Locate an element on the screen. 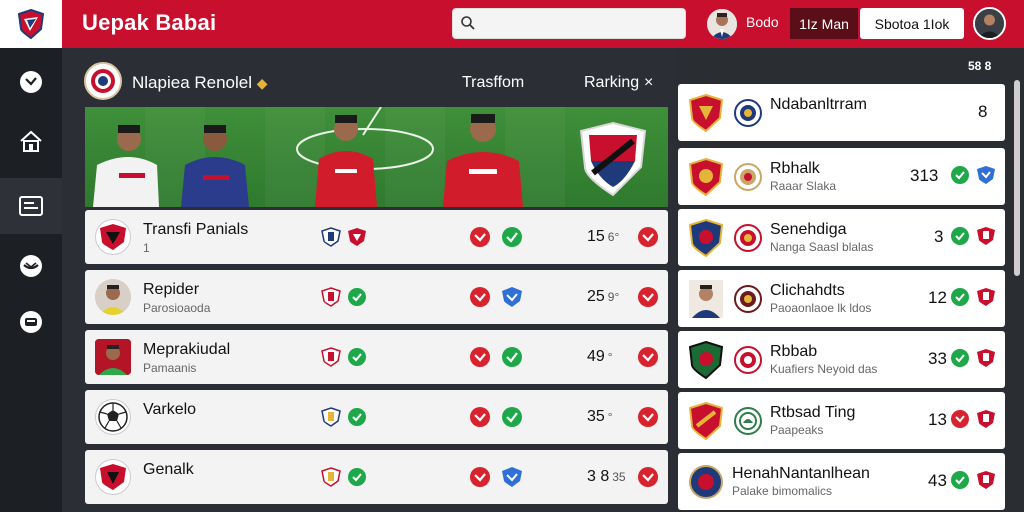  top-white-button: Sbotoa 1Iok is located at coordinates (912, 23).